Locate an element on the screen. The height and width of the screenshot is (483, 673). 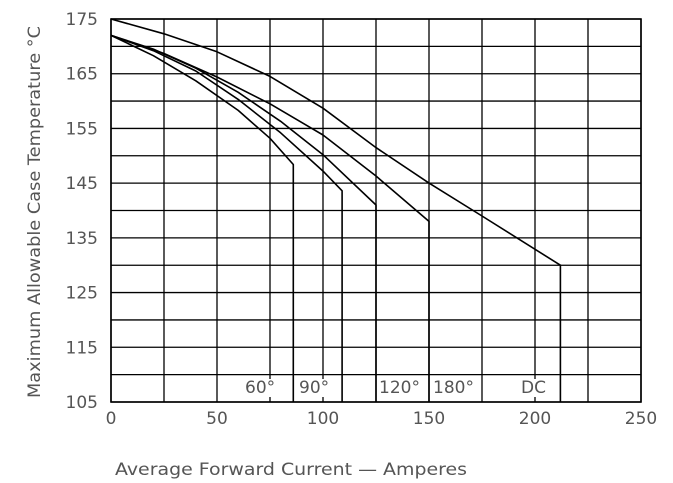
series-label: DC is located at coordinates (533, 388).